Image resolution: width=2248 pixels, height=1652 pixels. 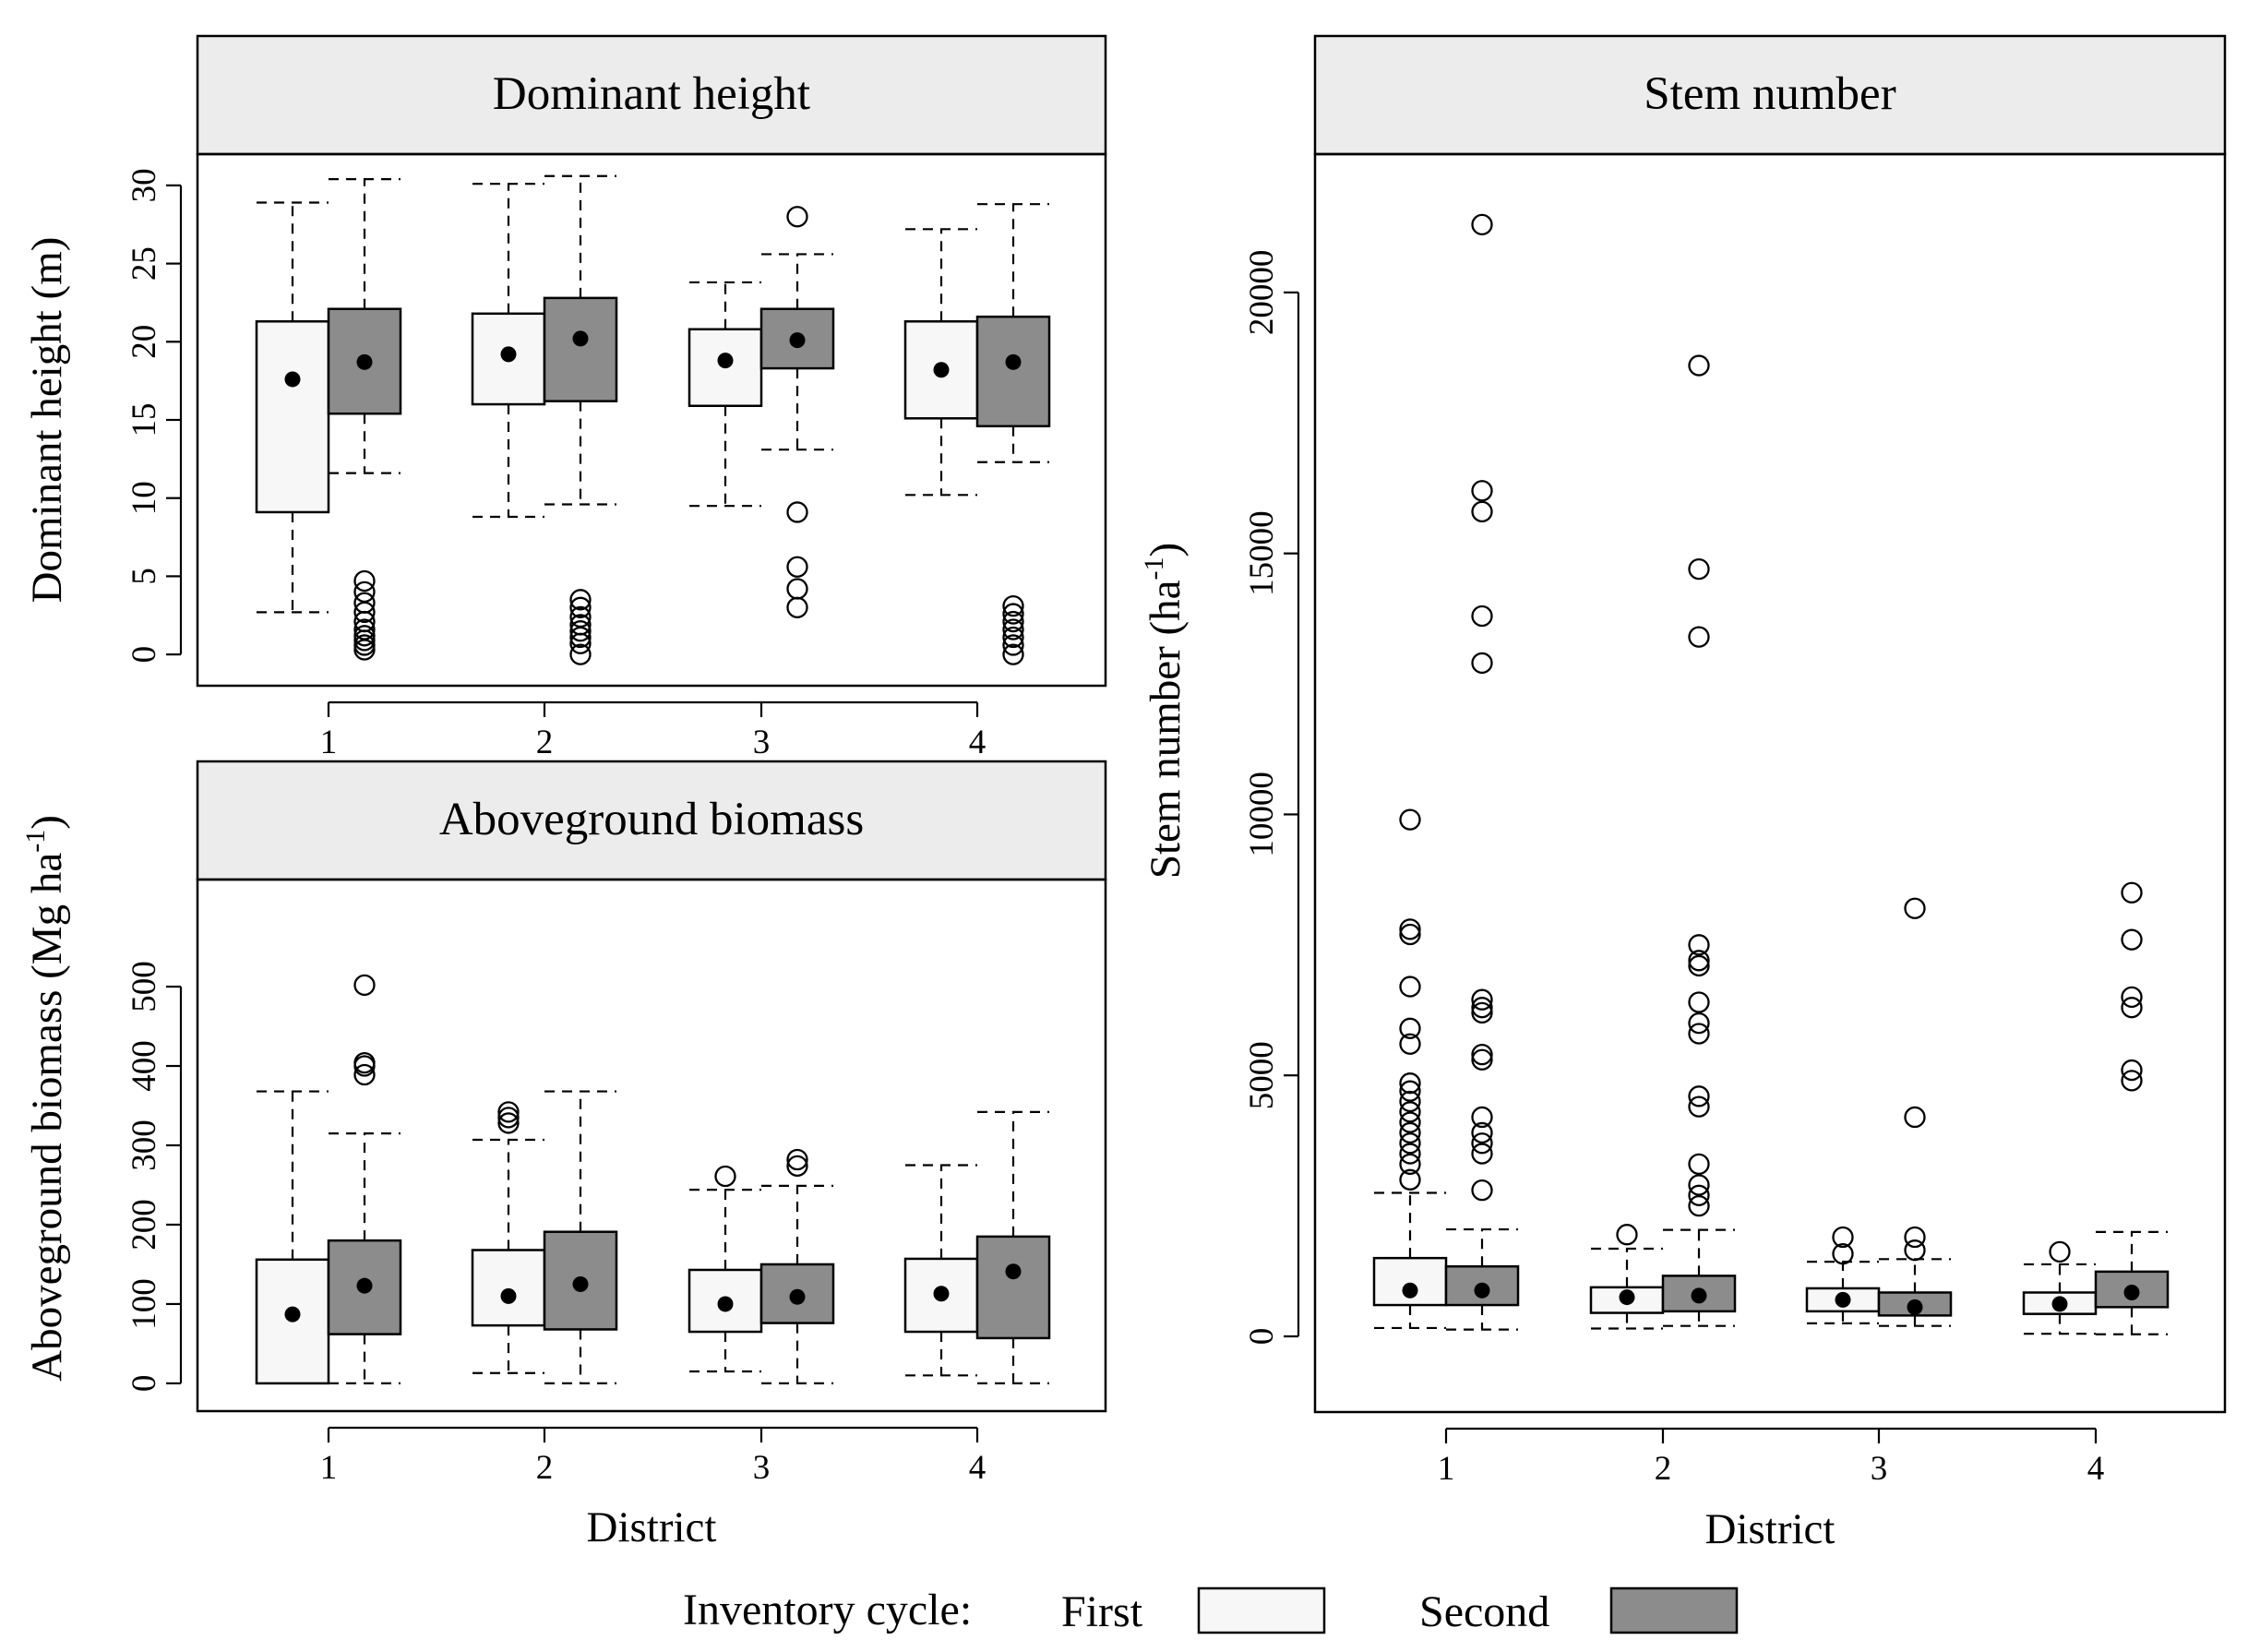 I want to click on legend-first-swatch, so click(x=1261, y=1610).